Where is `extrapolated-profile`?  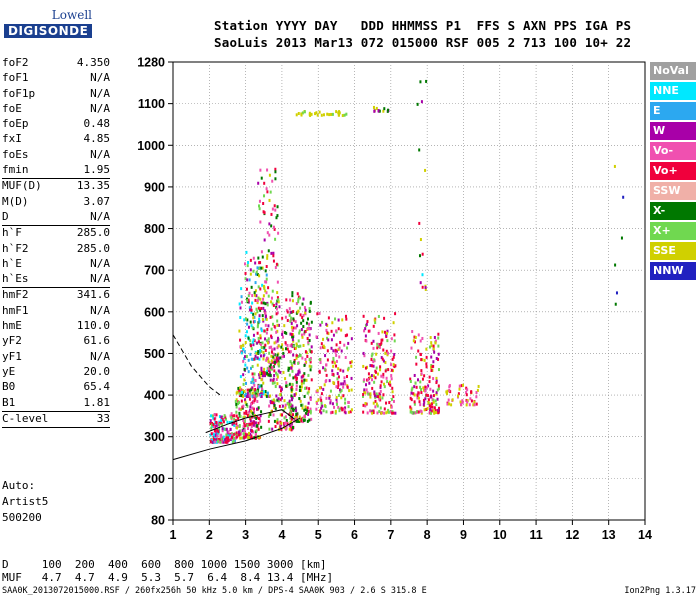
extrapolated-profile is located at coordinates (196, 365).